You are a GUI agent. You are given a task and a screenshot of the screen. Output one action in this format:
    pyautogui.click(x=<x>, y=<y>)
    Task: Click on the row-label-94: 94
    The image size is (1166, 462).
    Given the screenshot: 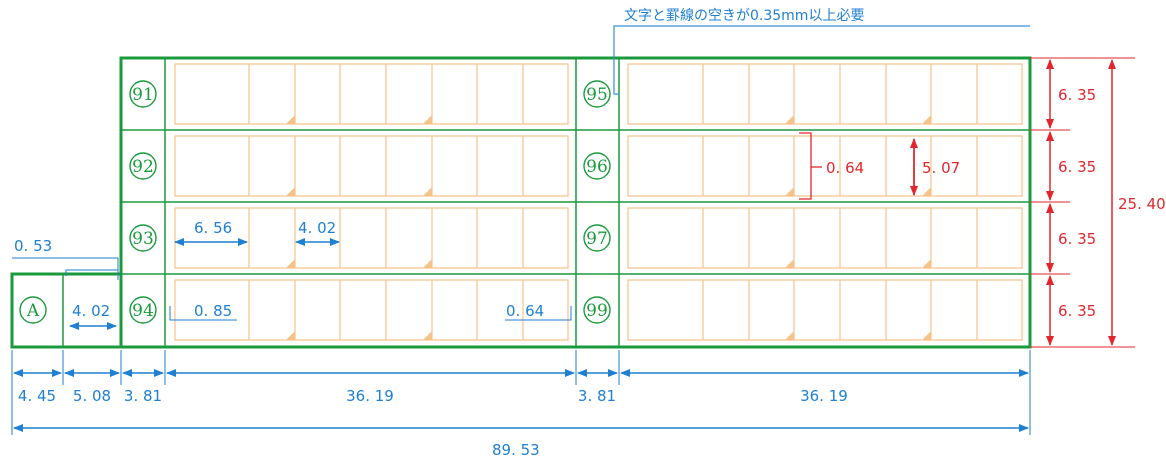 What is the action you would take?
    pyautogui.click(x=143, y=310)
    